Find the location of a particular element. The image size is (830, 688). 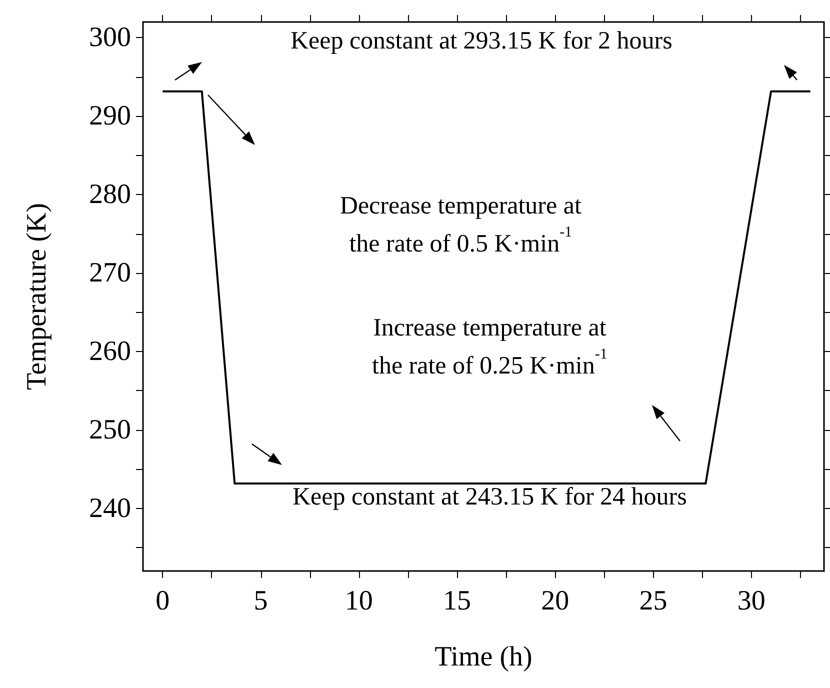

y-tick-label: 280 is located at coordinates (110, 194).